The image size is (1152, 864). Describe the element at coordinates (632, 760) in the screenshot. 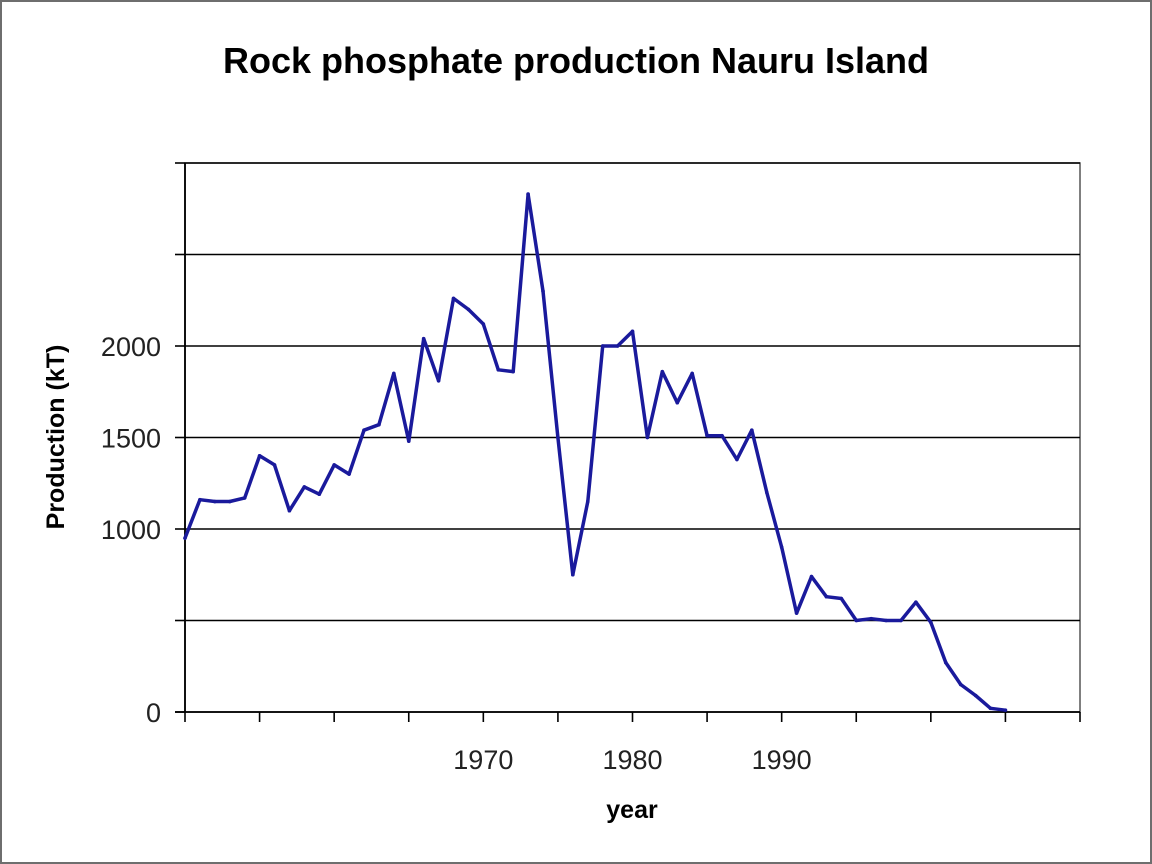

I see `x-tick-label: 1980` at that location.